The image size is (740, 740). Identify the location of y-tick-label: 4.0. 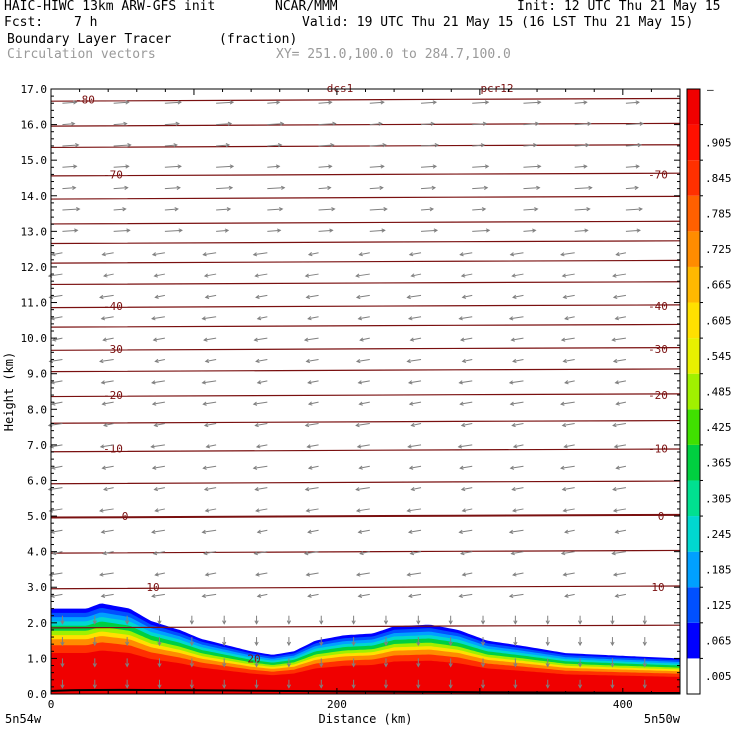
(37, 552).